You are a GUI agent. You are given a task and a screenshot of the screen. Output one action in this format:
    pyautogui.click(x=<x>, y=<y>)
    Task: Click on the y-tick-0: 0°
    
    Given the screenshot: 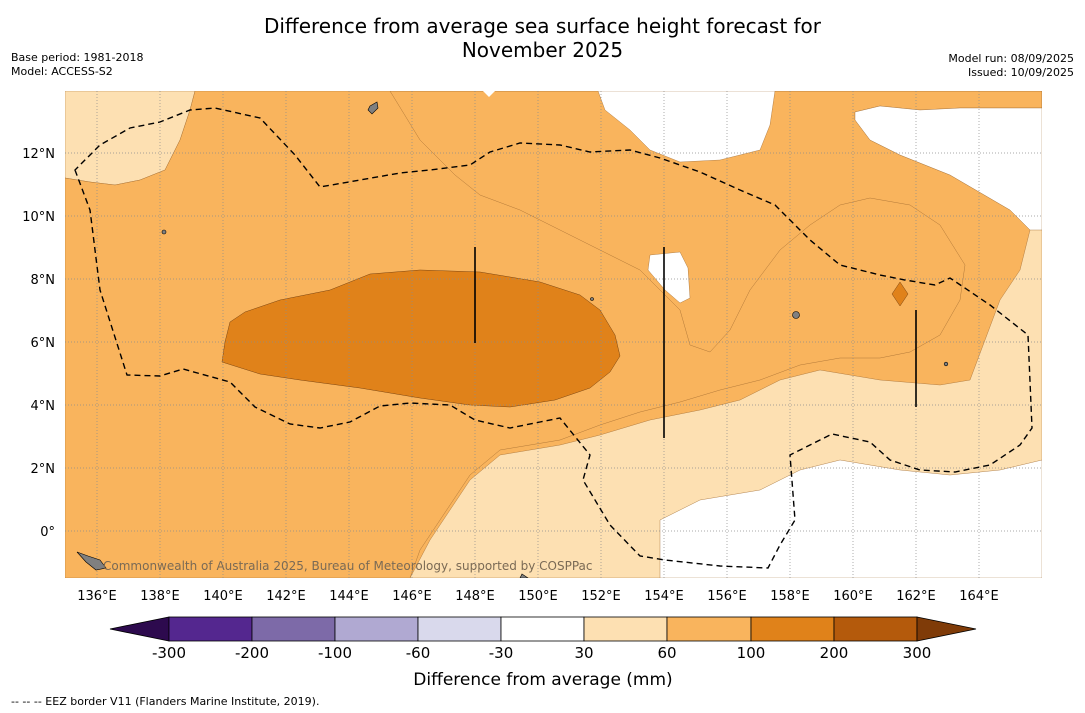 What is the action you would take?
    pyautogui.click(x=47, y=532)
    